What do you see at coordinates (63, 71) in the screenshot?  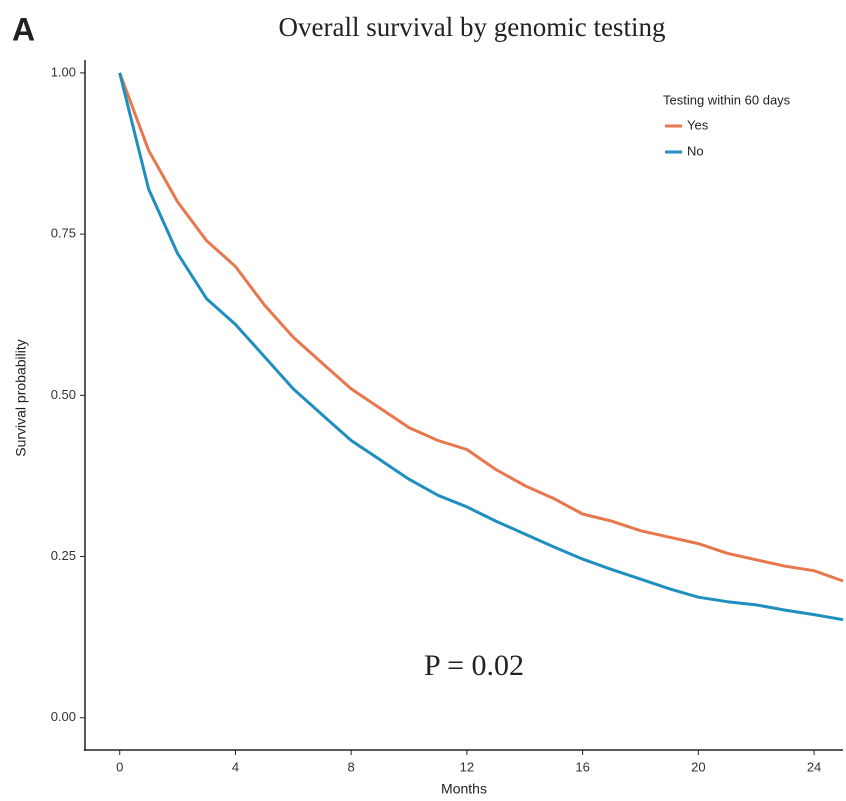 I see `y-tick-label: 1.00` at bounding box center [63, 71].